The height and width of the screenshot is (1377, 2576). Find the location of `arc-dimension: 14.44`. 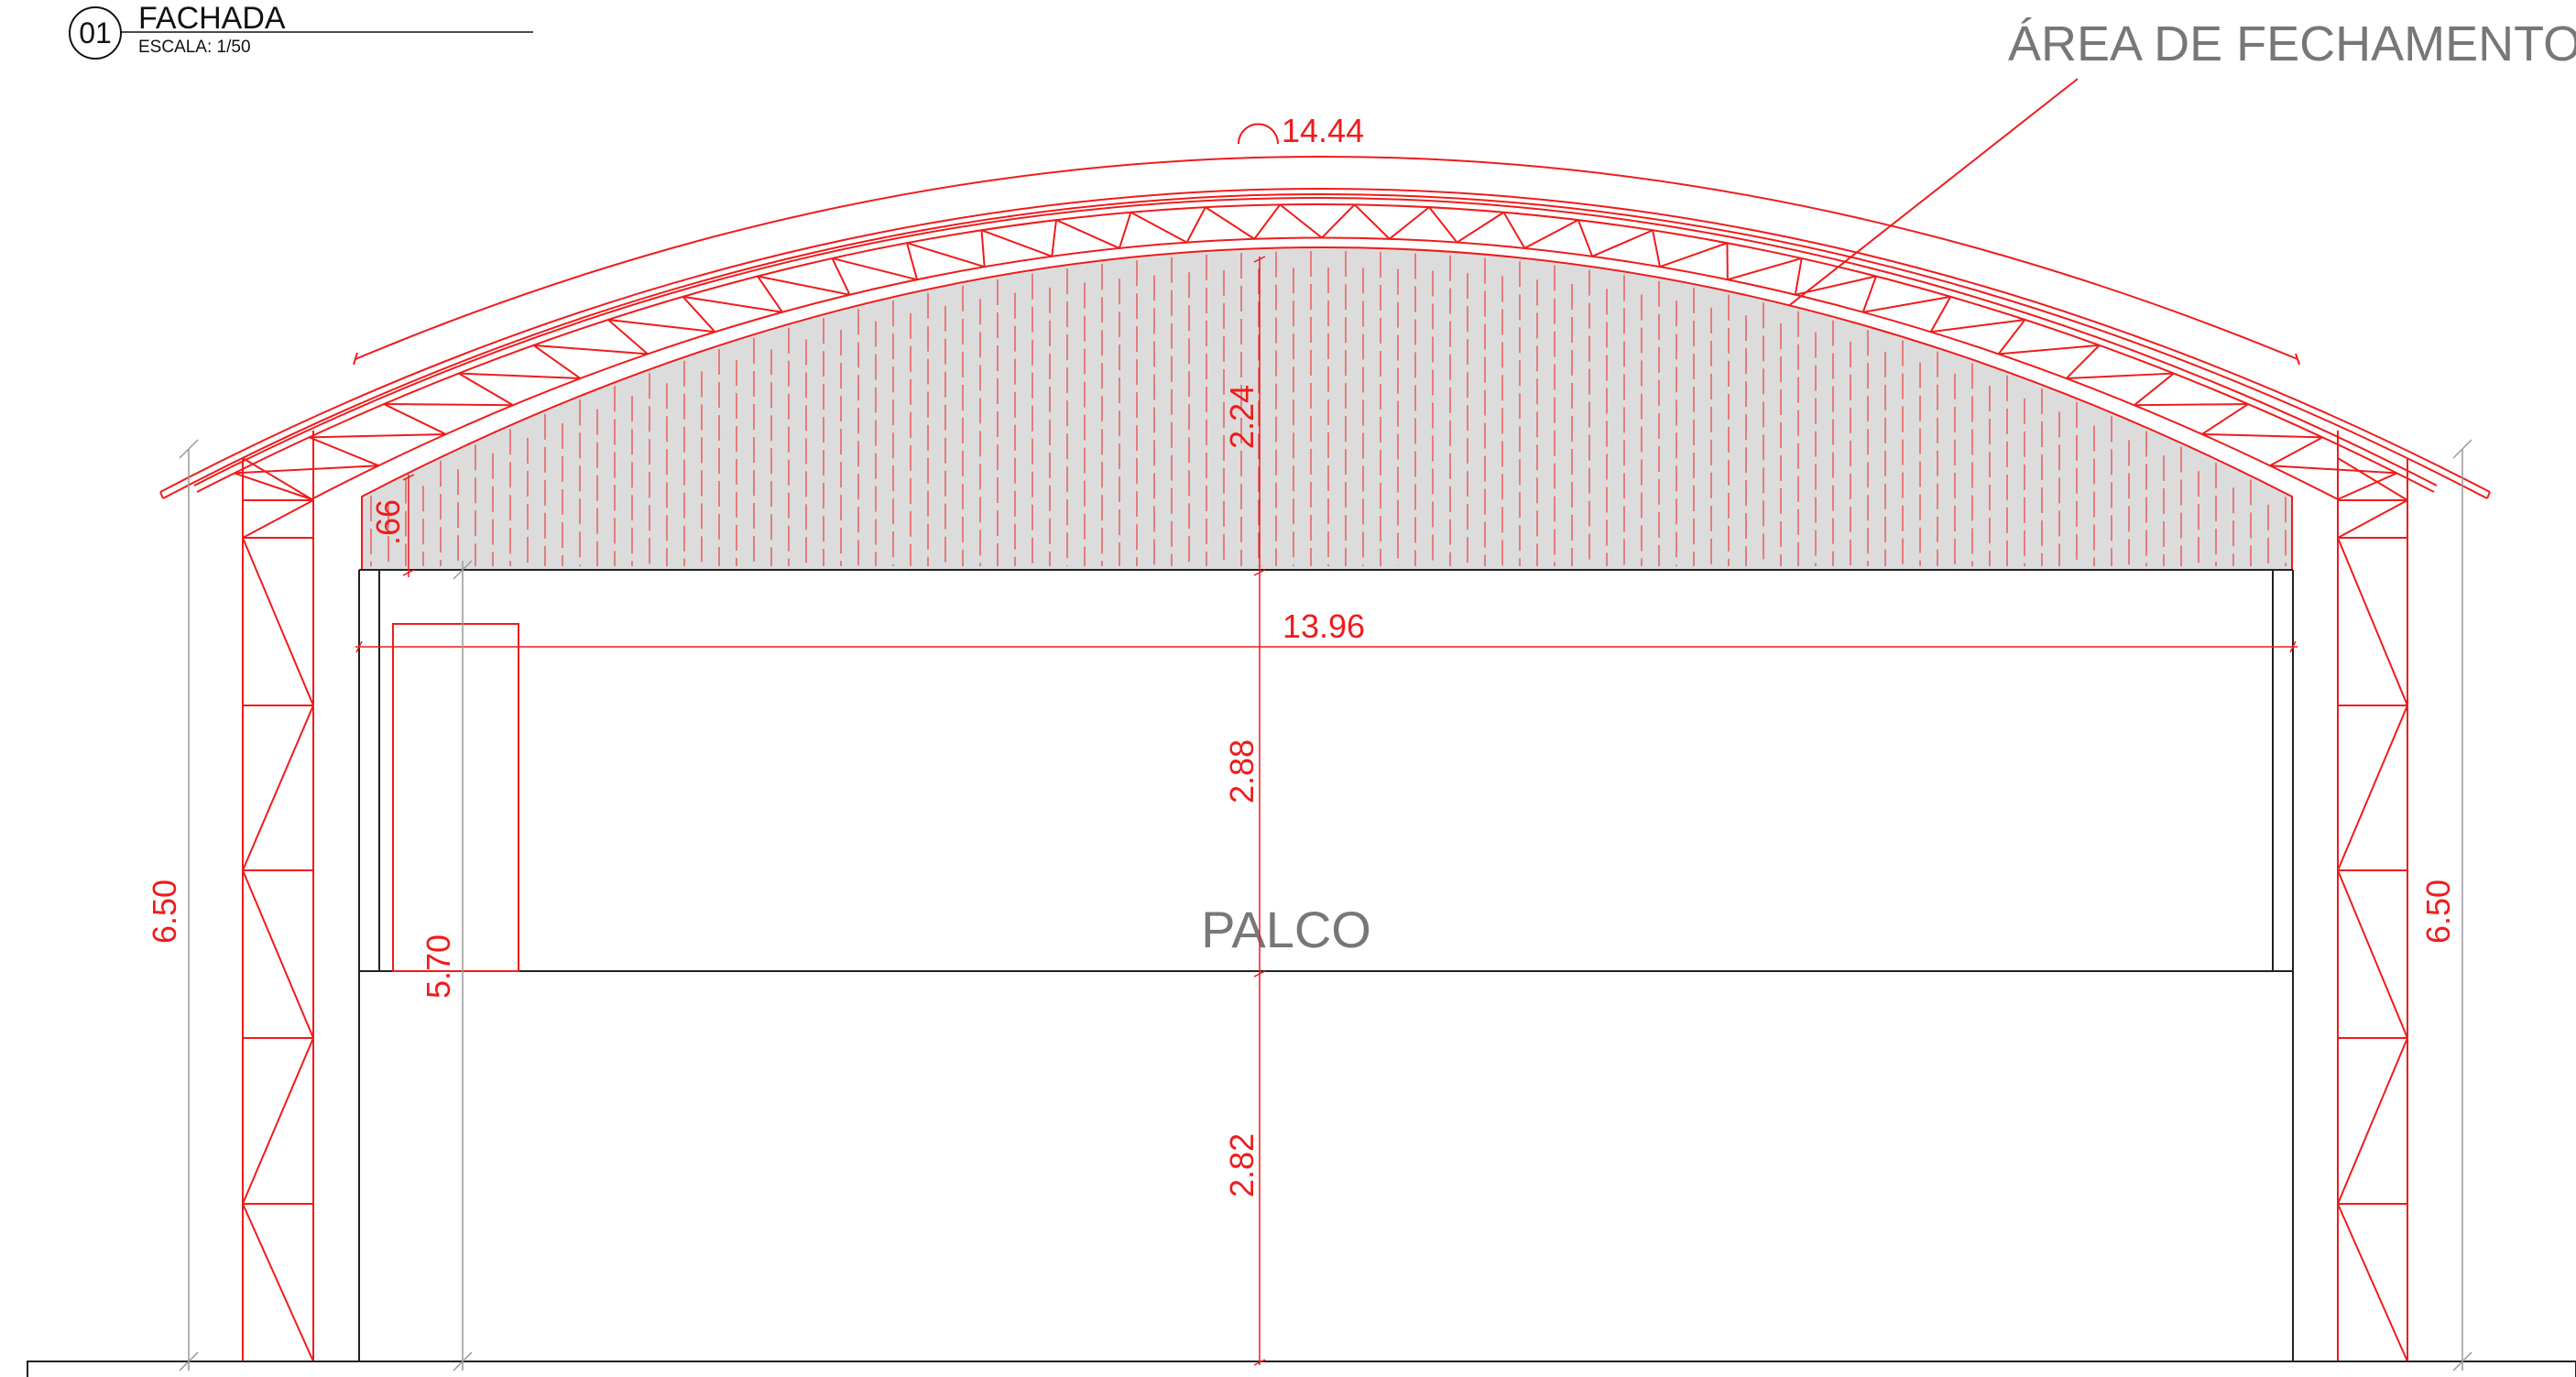

arc-dimension: 14.44 is located at coordinates (1326, 239).